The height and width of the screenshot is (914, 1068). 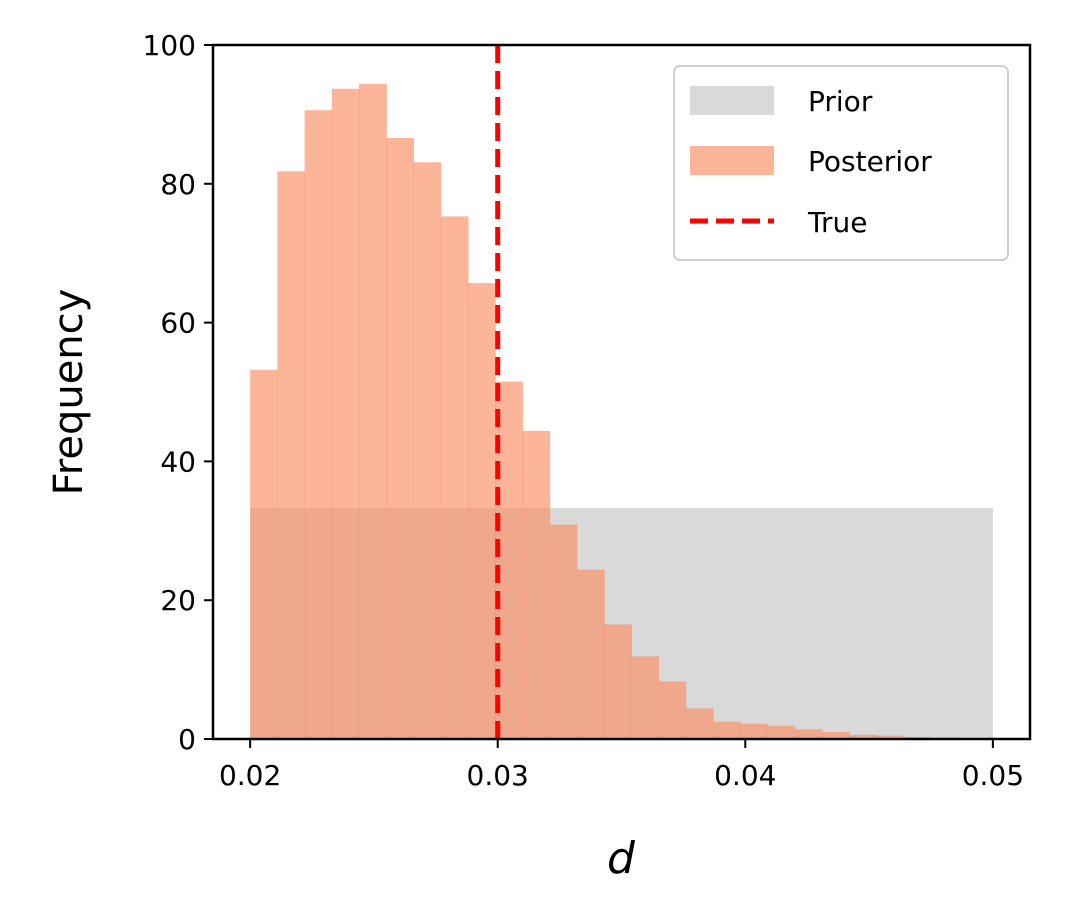 What do you see at coordinates (178, 600) in the screenshot?
I see `y-tick-label: 20` at bounding box center [178, 600].